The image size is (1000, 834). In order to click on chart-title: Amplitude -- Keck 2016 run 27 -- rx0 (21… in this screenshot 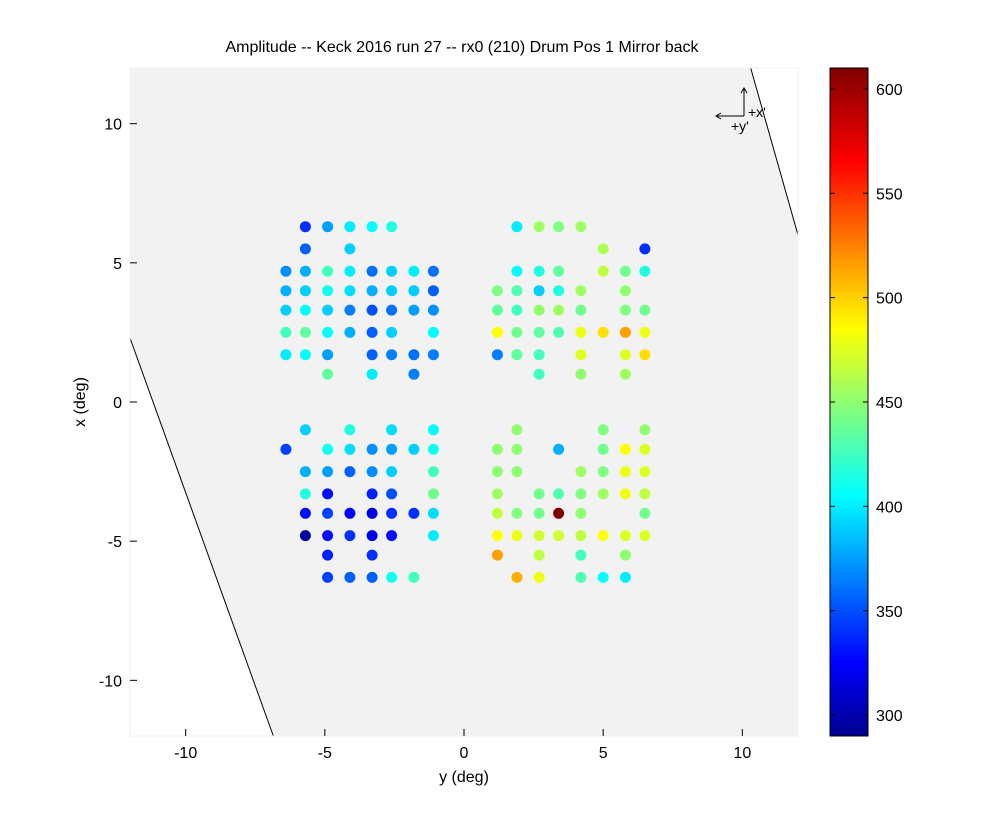, I will do `click(462, 47)`.